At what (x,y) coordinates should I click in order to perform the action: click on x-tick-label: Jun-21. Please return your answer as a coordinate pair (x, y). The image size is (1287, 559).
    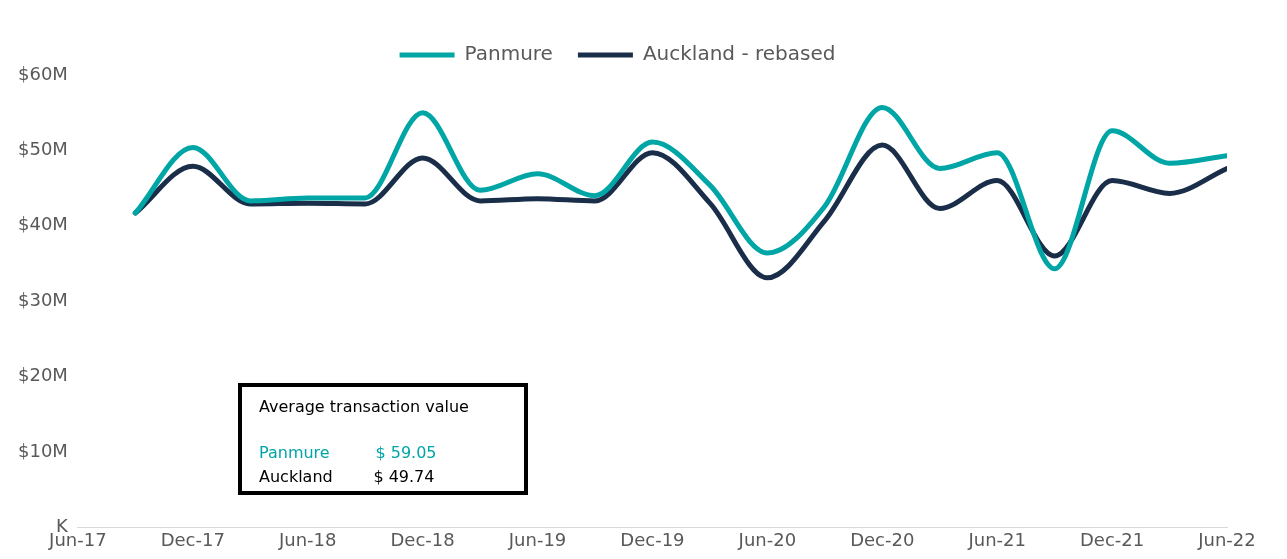
    Looking at the image, I should click on (996, 539).